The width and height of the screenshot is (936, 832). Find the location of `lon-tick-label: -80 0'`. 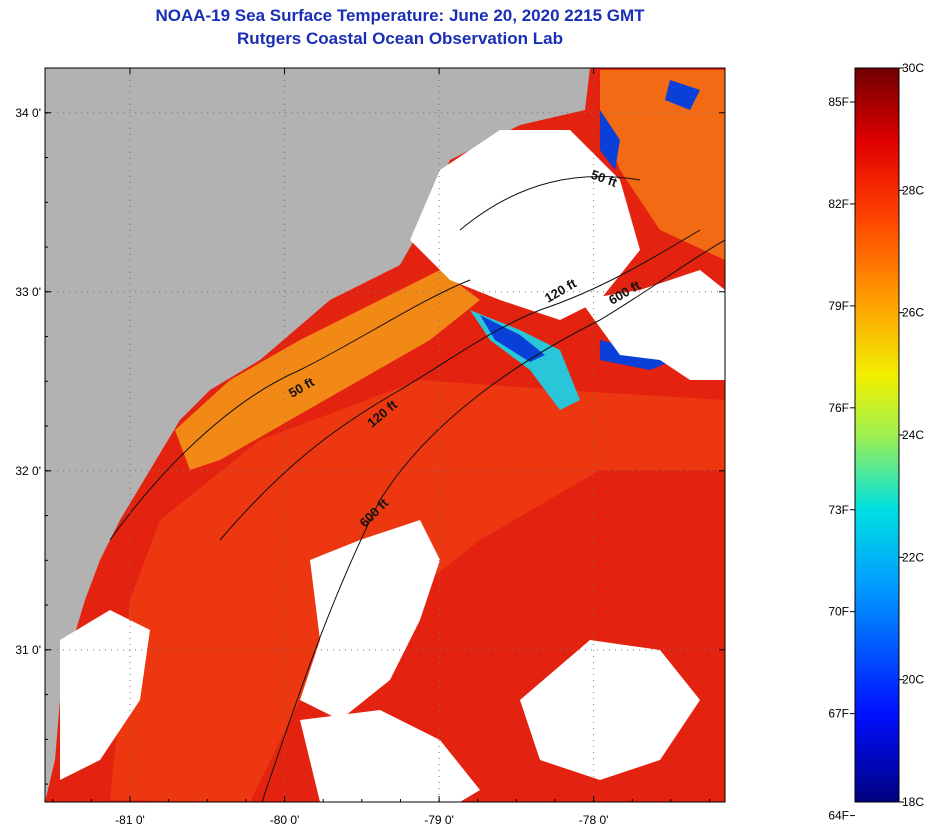

lon-tick-label: -80 0' is located at coordinates (285, 820).